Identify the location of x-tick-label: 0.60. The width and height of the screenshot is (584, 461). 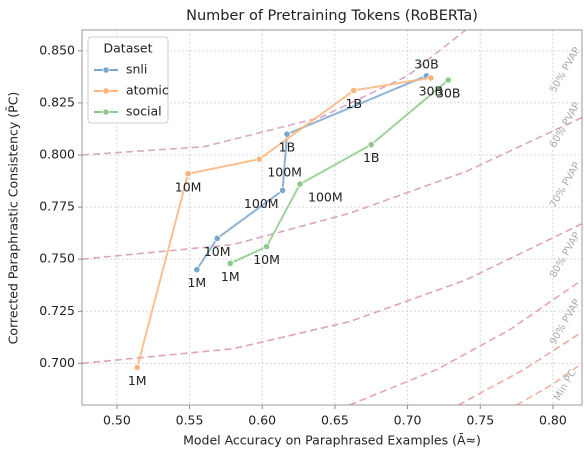
(262, 420).